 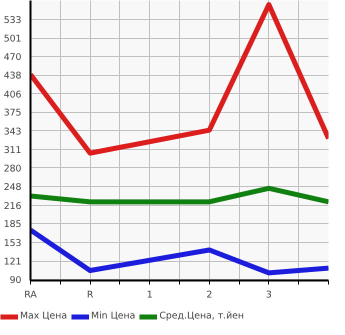 I want to click on x-tick-label: R, so click(x=90, y=295).